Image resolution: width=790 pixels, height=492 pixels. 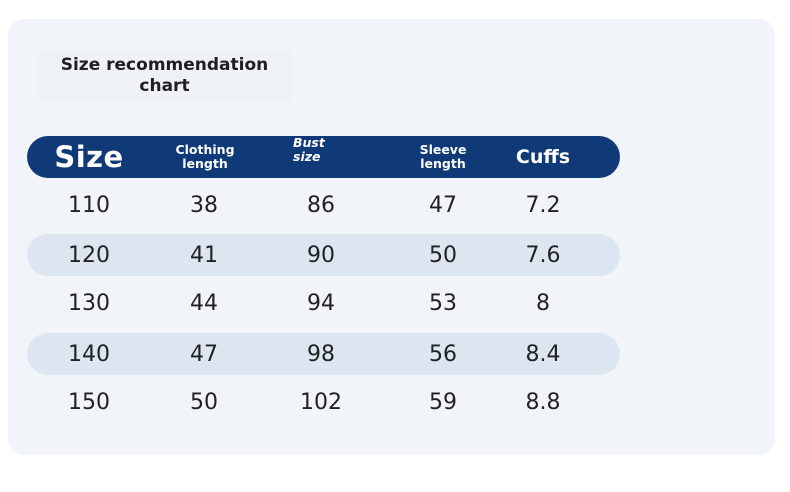 What do you see at coordinates (89, 303) in the screenshot?
I see `cell-size: 130` at bounding box center [89, 303].